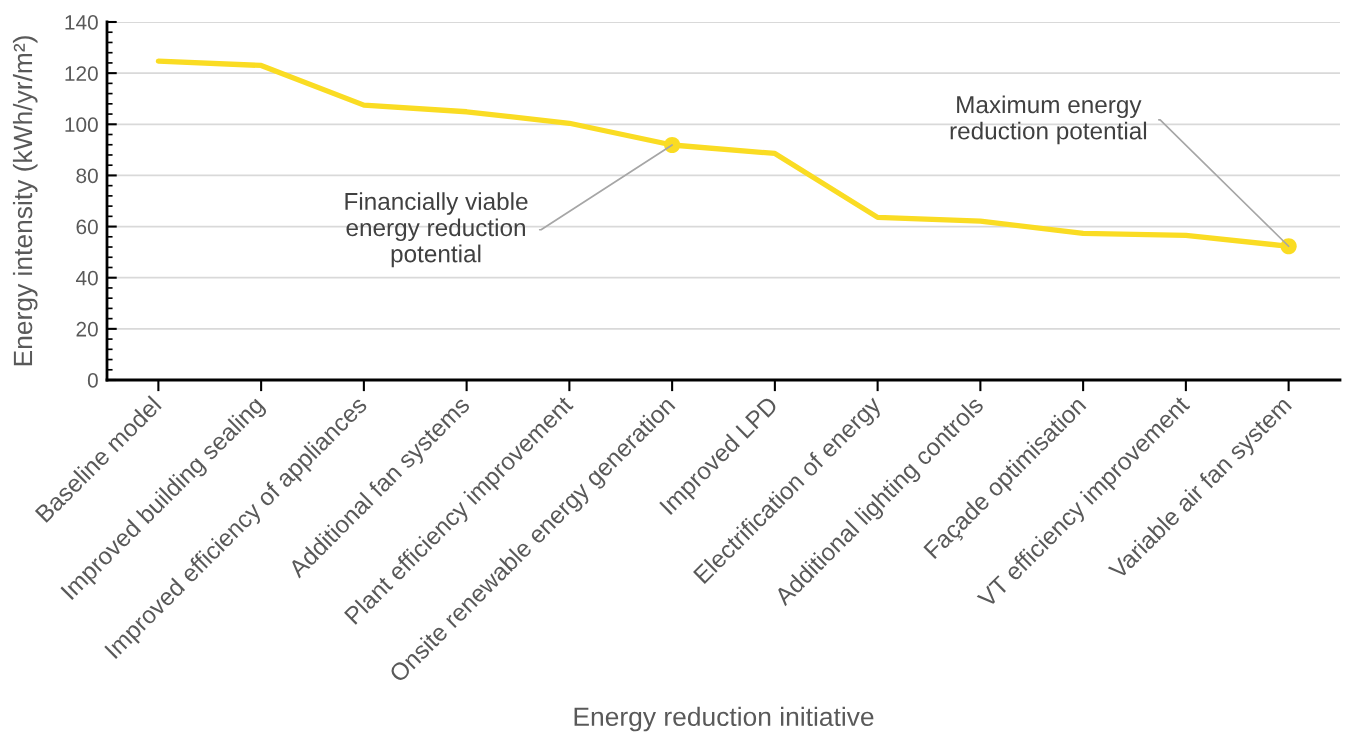  I want to click on x-axis-title: Energy reduction initiative, so click(724, 719).